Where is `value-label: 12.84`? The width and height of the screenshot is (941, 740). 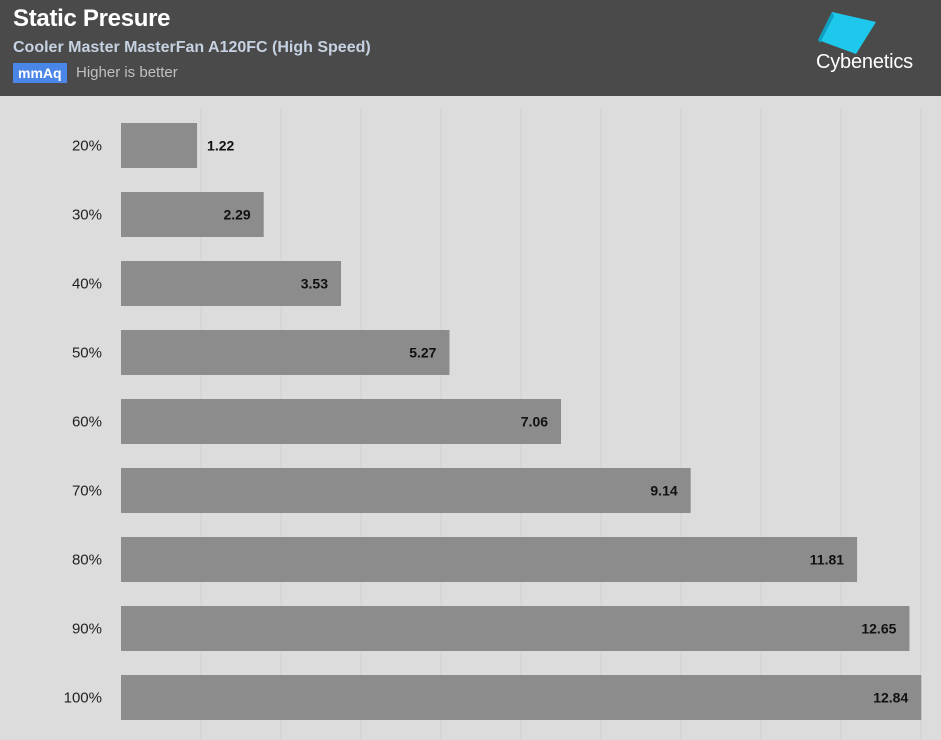 value-label: 12.84 is located at coordinates (890, 698).